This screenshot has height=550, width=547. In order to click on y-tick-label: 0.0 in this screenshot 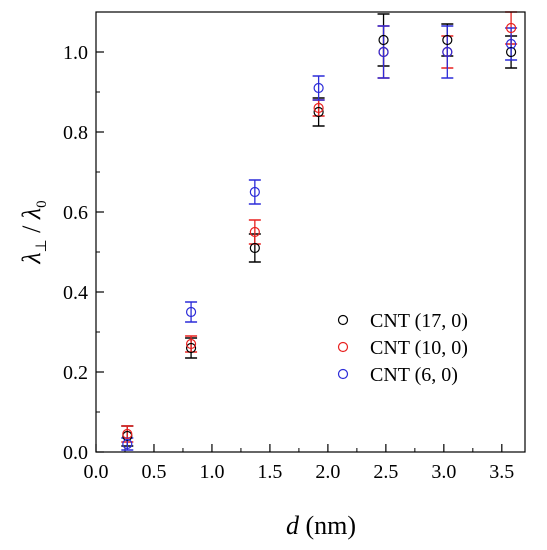, I will do `click(75, 453)`.